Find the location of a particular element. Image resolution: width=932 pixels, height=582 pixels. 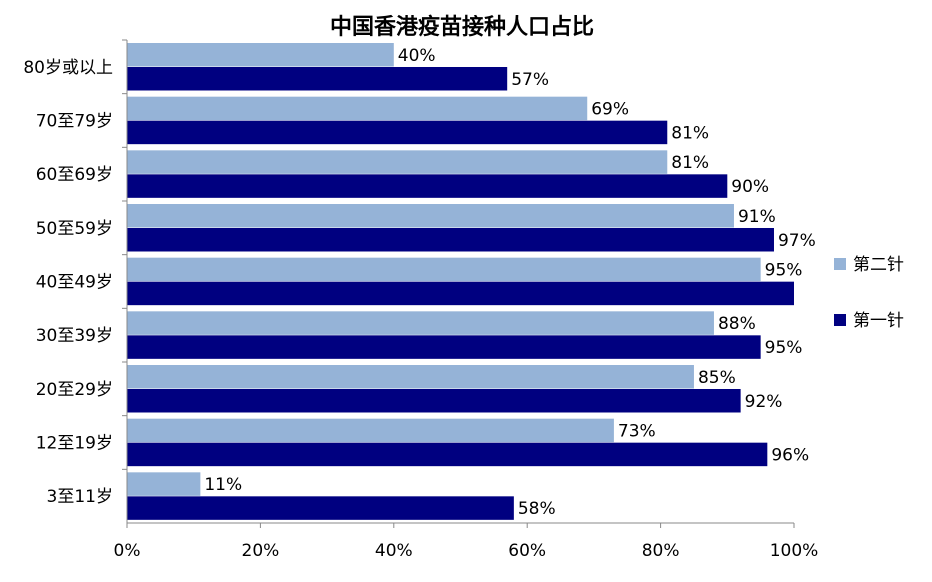

category-label-6: 20至29岁 is located at coordinates (74, 390).